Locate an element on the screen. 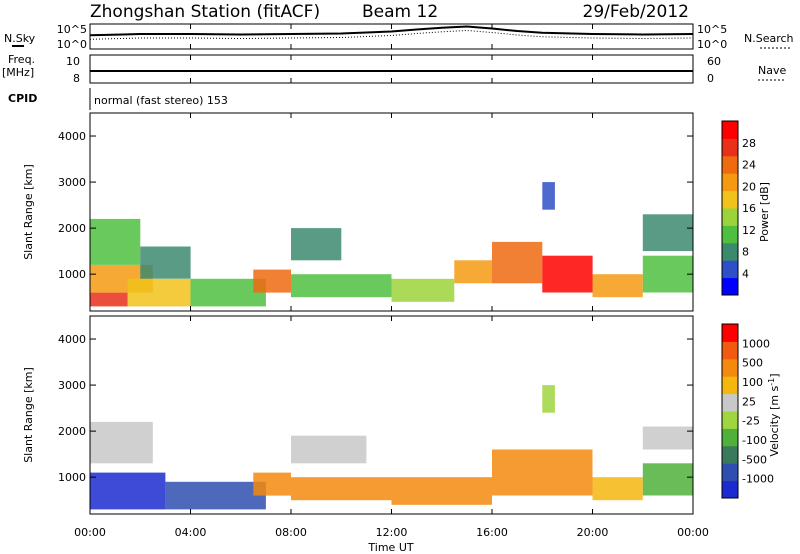  colorbar-tick-label: -25 is located at coordinates (751, 421).